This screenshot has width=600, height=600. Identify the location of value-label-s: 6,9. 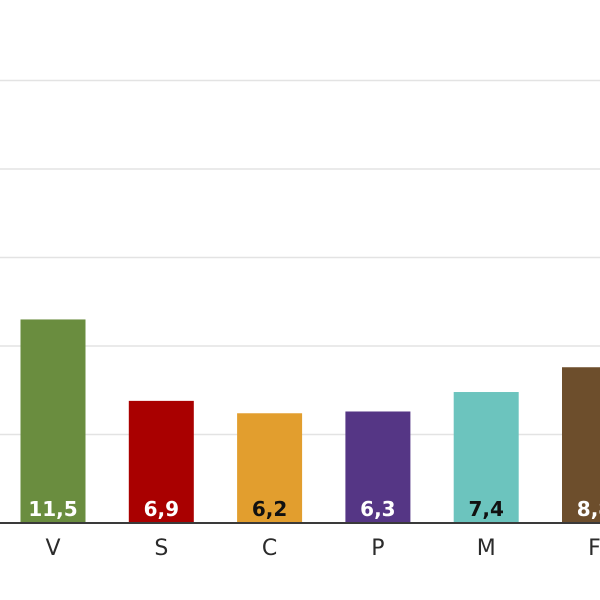
(161, 509).